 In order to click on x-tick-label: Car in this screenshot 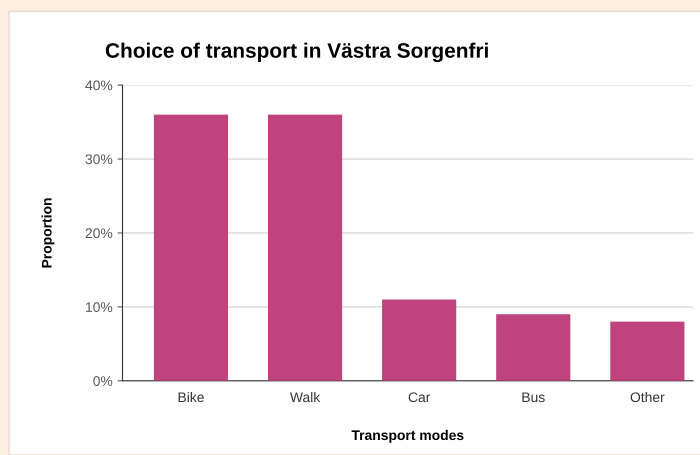, I will do `click(419, 397)`.